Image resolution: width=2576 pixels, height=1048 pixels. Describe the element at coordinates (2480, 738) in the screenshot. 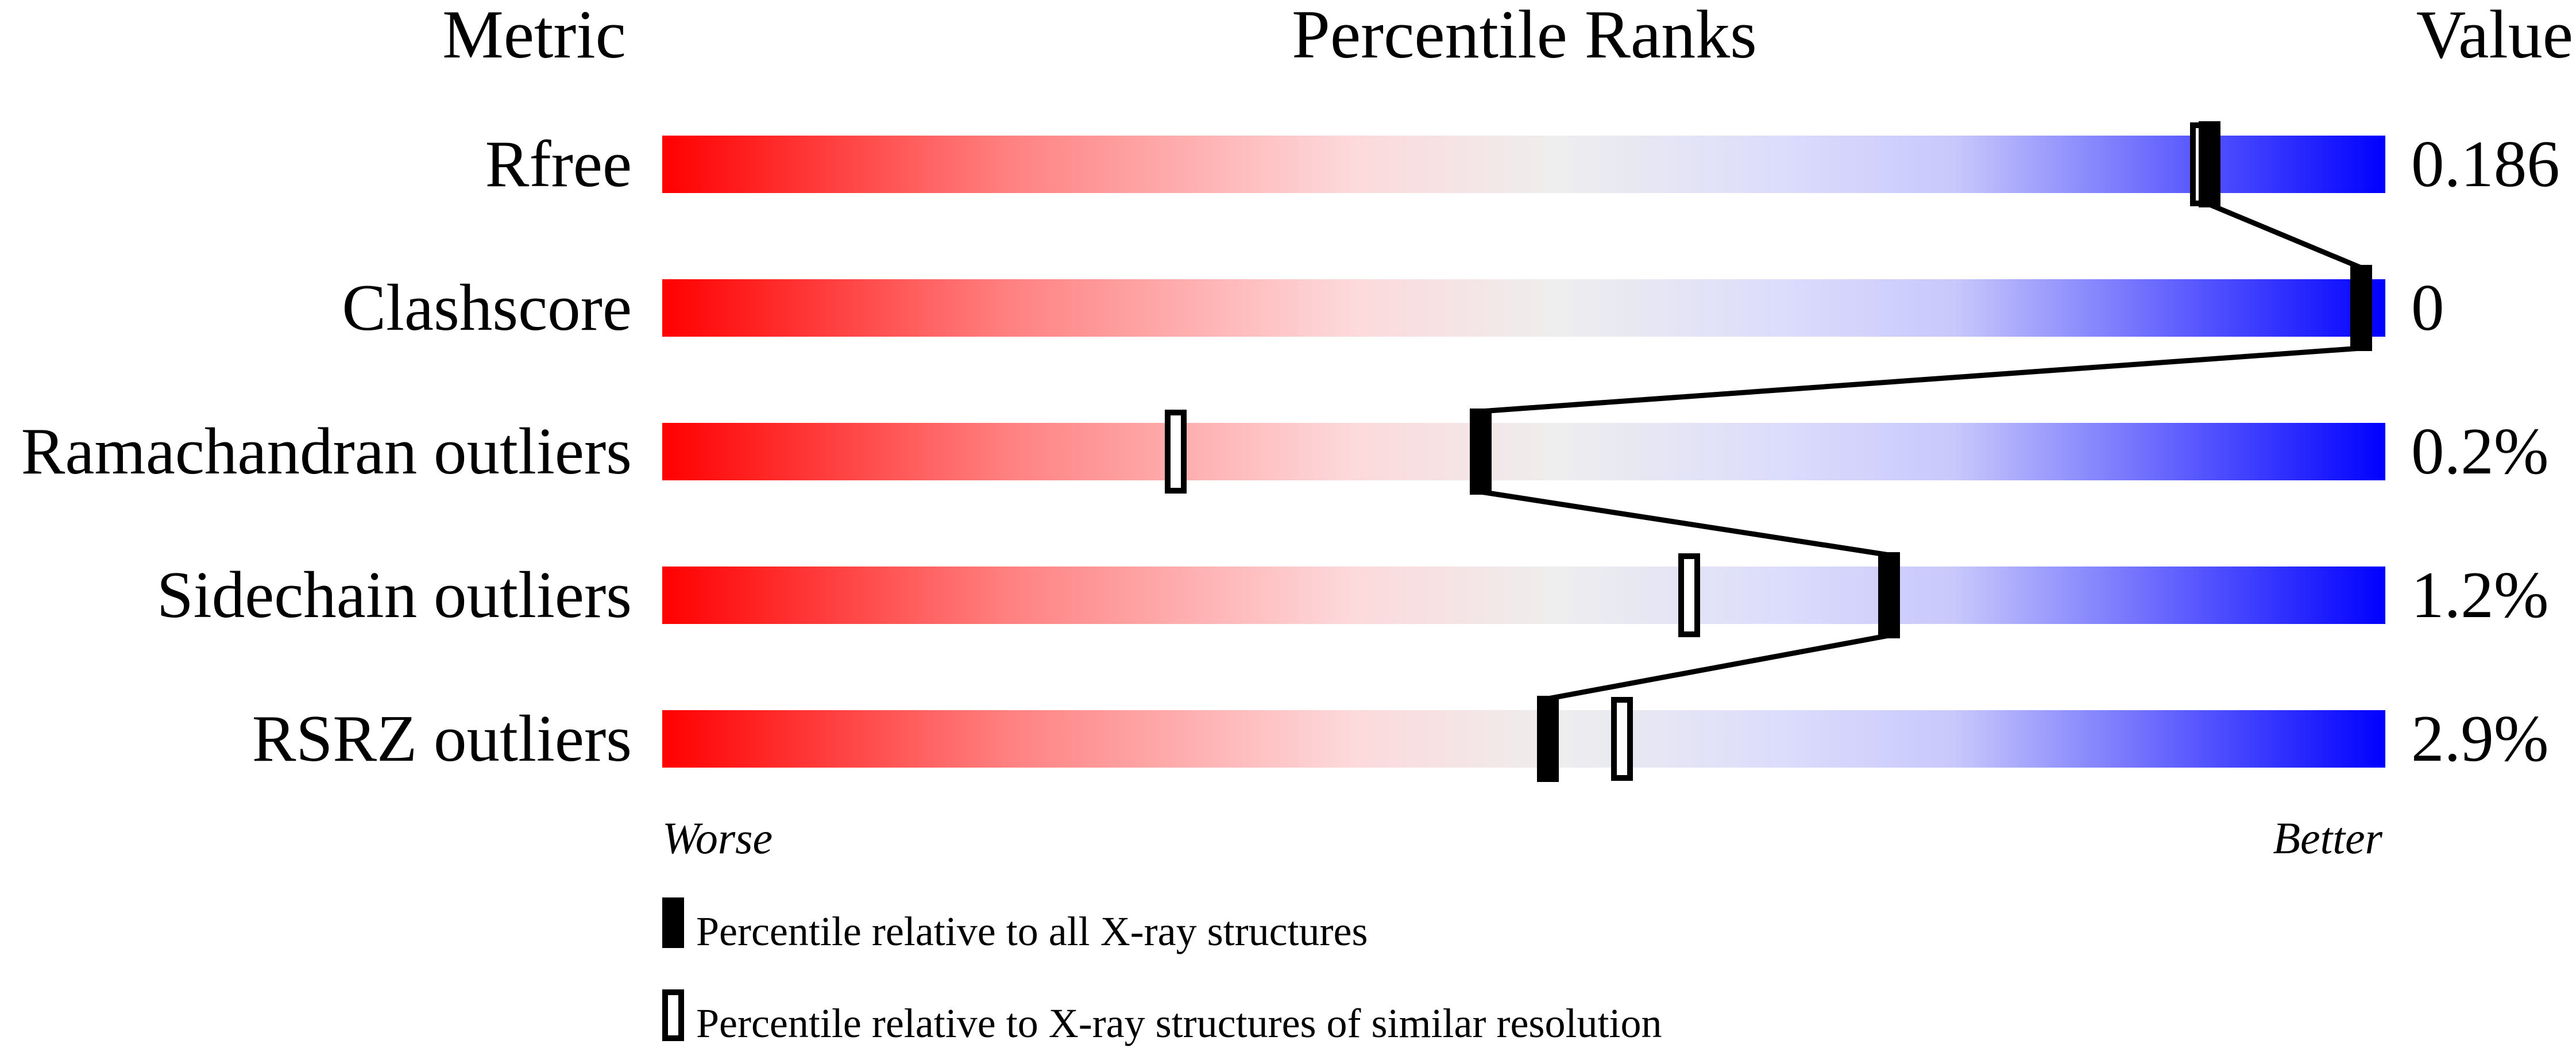

I see `metric-value: 2.9%` at that location.